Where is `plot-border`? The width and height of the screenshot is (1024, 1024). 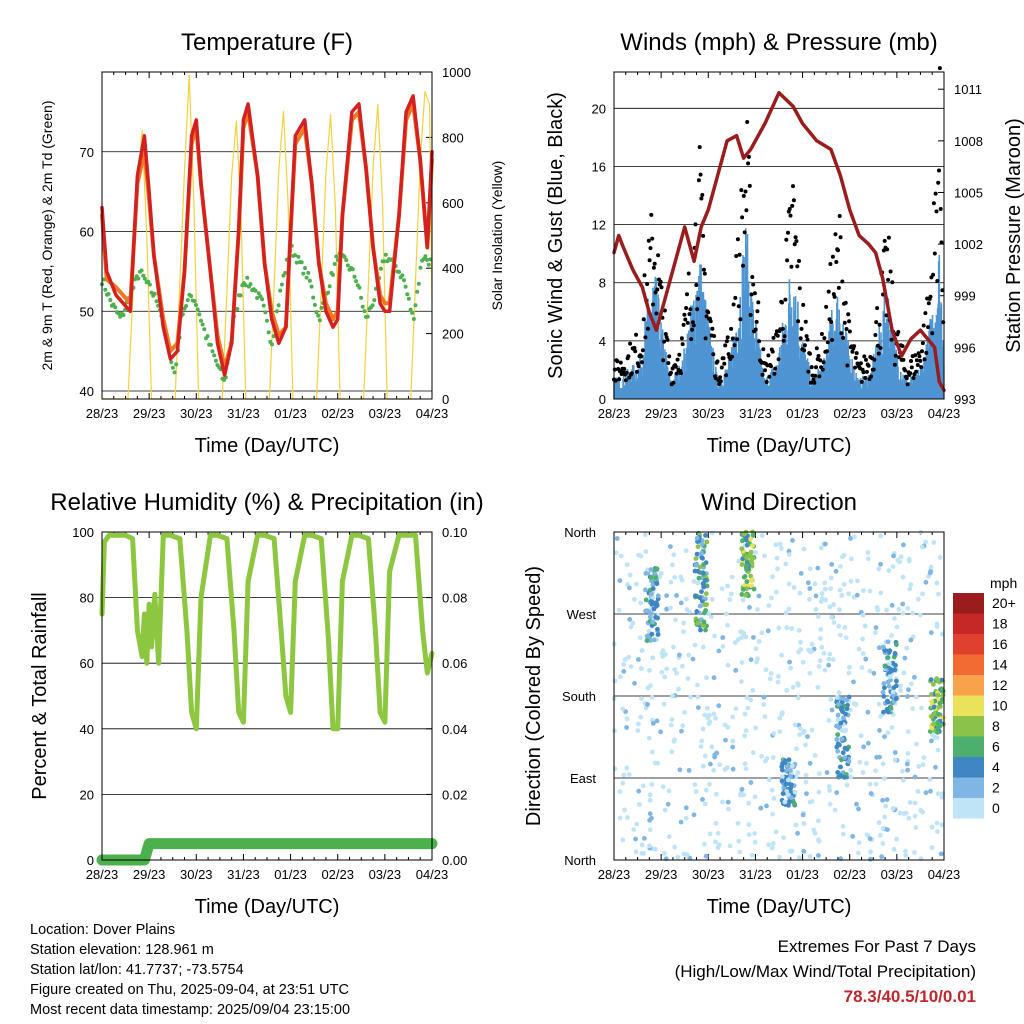 plot-border is located at coordinates (267, 235).